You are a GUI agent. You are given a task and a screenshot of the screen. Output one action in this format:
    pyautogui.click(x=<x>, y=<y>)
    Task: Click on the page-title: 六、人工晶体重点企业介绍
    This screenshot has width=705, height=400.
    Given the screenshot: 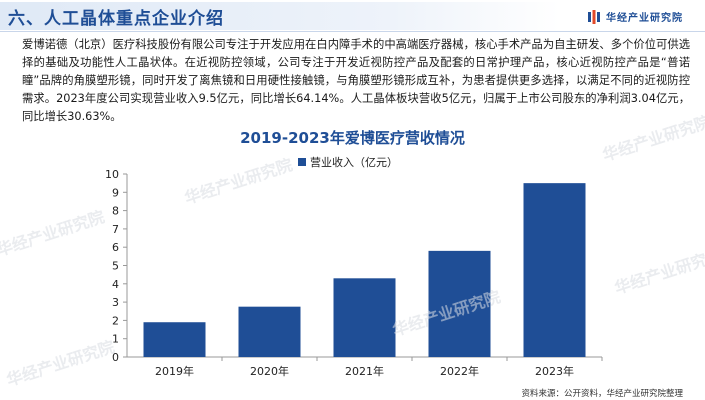 What is the action you would take?
    pyautogui.click(x=116, y=19)
    